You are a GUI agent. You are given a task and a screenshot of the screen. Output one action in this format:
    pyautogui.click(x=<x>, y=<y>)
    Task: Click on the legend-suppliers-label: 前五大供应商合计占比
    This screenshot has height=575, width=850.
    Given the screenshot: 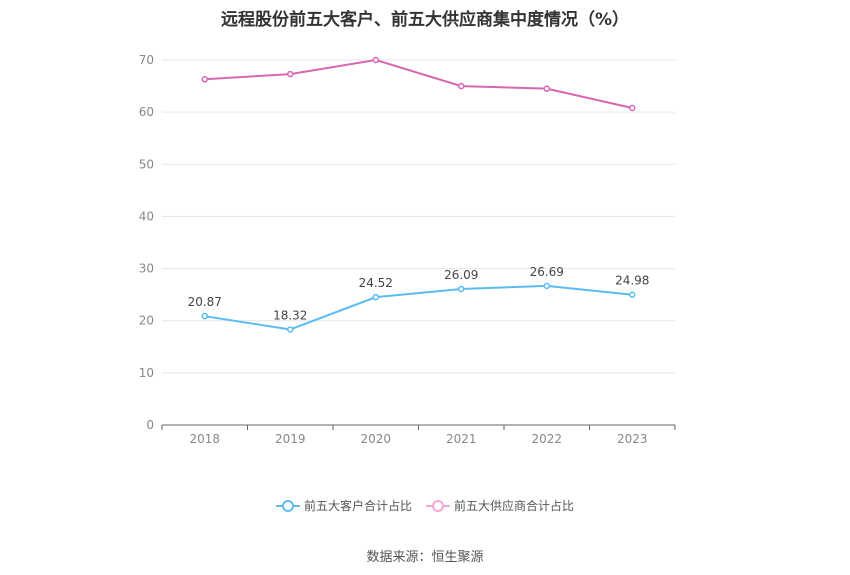 What is the action you would take?
    pyautogui.click(x=514, y=506)
    